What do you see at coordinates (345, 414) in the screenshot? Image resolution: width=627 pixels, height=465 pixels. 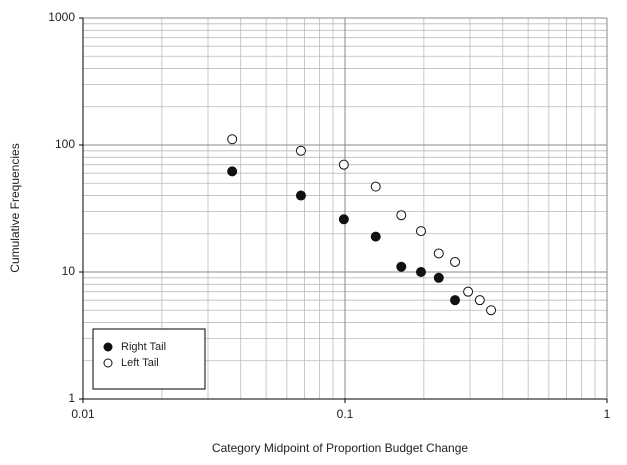 I see `x-tick-label: 0.1` at bounding box center [345, 414].